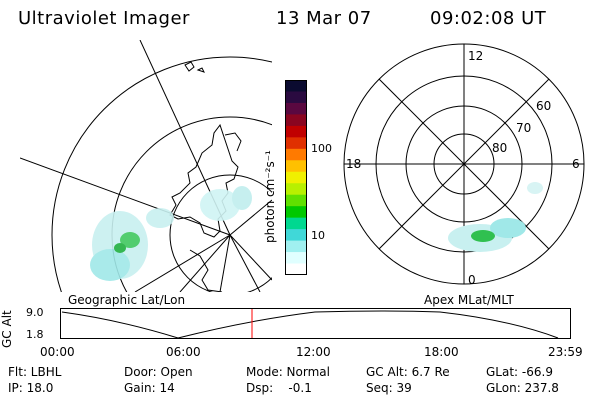 The image size is (600, 400). Describe the element at coordinates (279, 388) in the screenshot. I see `status-dsp: Dsp: -0.1` at that location.